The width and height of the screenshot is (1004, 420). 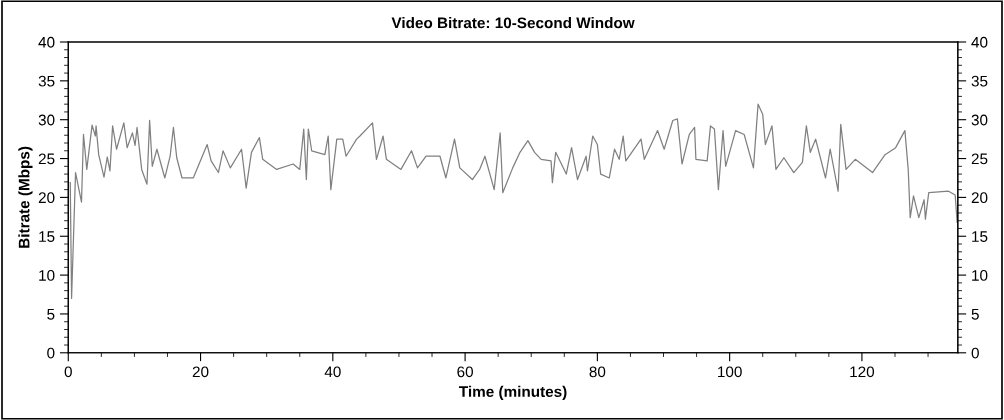 What do you see at coordinates (979, 198) in the screenshot?
I see `y2-tick-label: 20` at bounding box center [979, 198].